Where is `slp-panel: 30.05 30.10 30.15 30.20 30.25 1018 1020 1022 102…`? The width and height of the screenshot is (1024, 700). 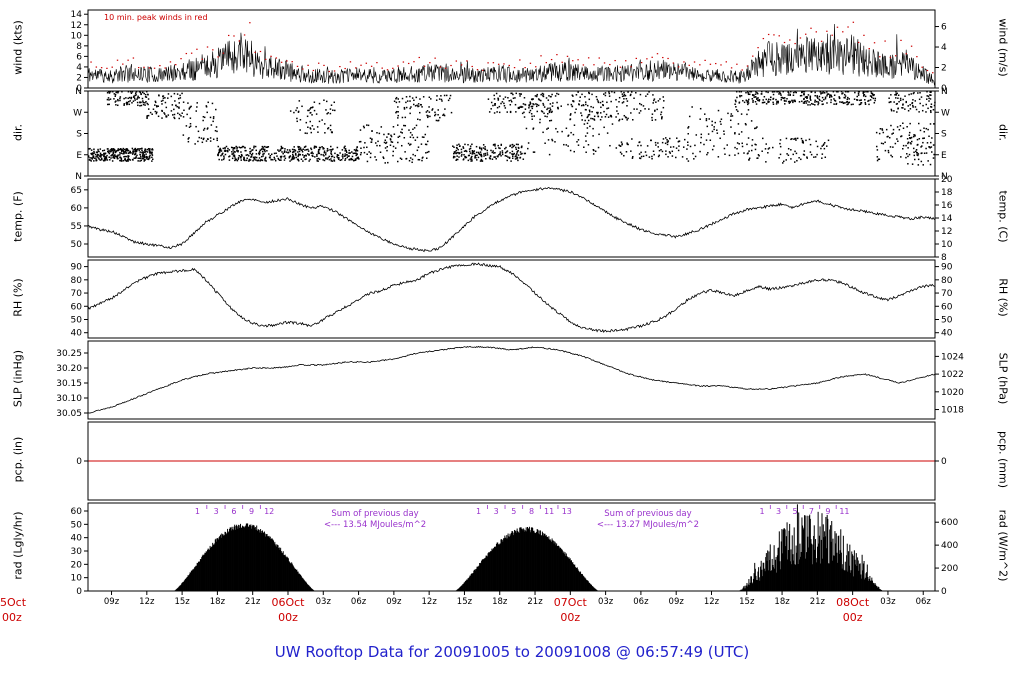 slp-panel: 30.05 30.10 30.15 30.20 30.25 1018 1020 1022 102… is located at coordinates (510, 380).